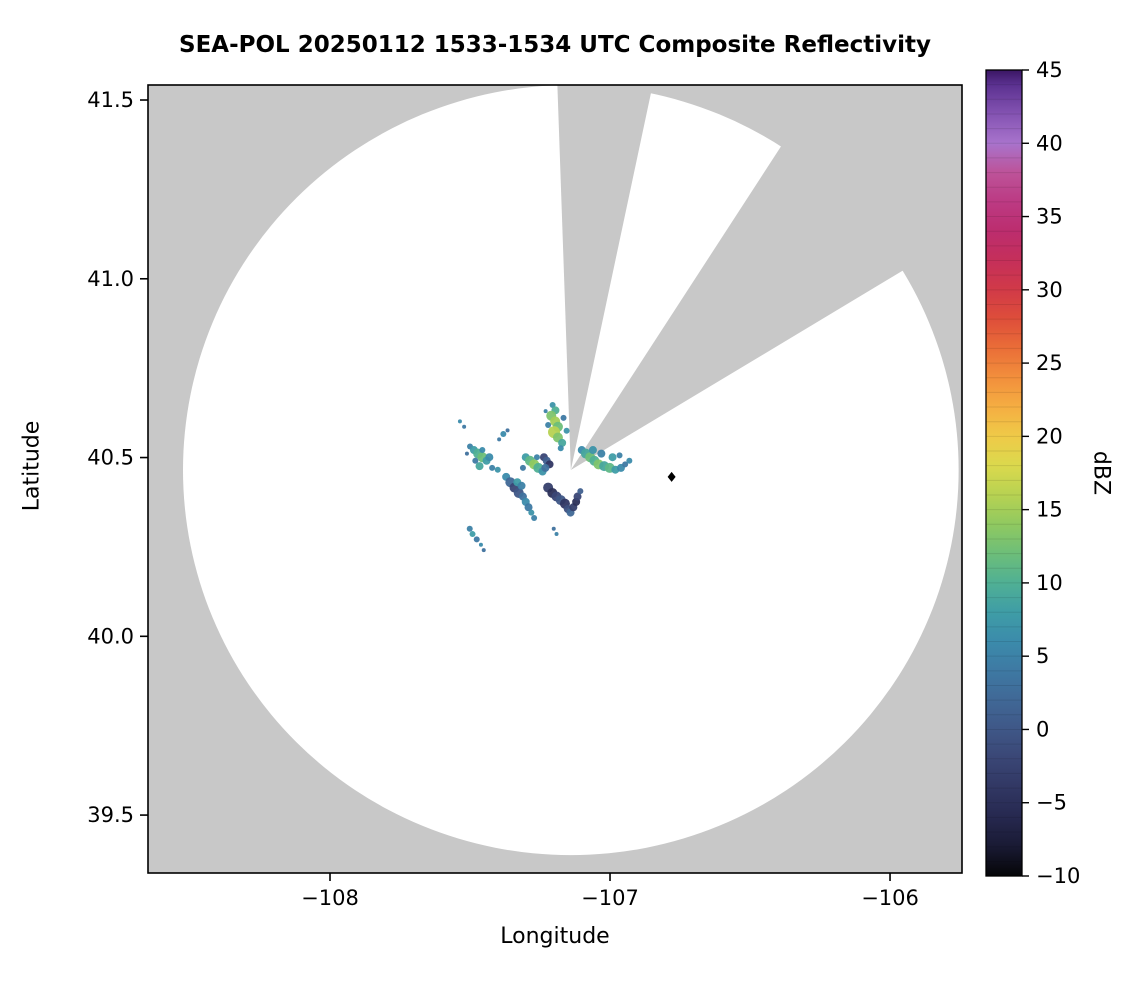 The image size is (1146, 990). What do you see at coordinates (110, 458) in the screenshot?
I see `y-tick-label: 40.5` at bounding box center [110, 458].